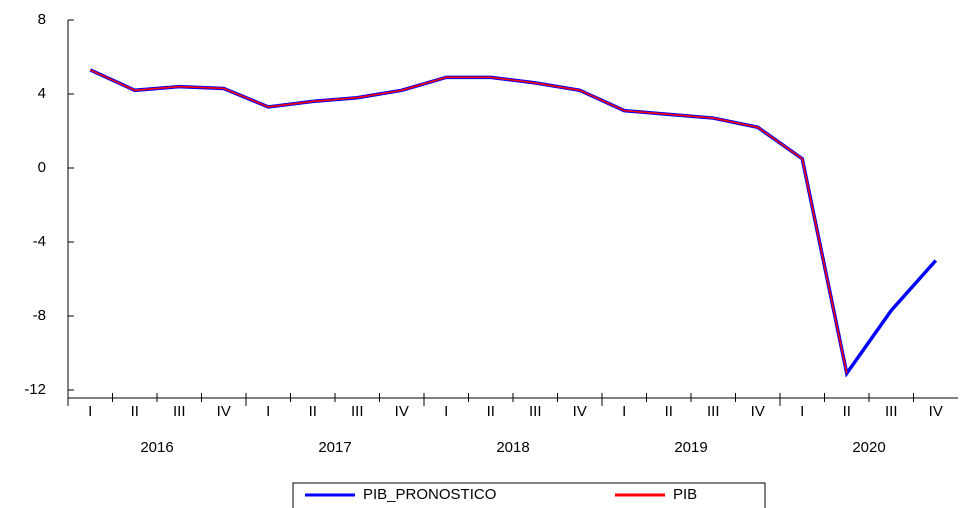 The width and height of the screenshot is (961, 508). What do you see at coordinates (685, 494) in the screenshot?
I see `legend-label: PIB` at bounding box center [685, 494].